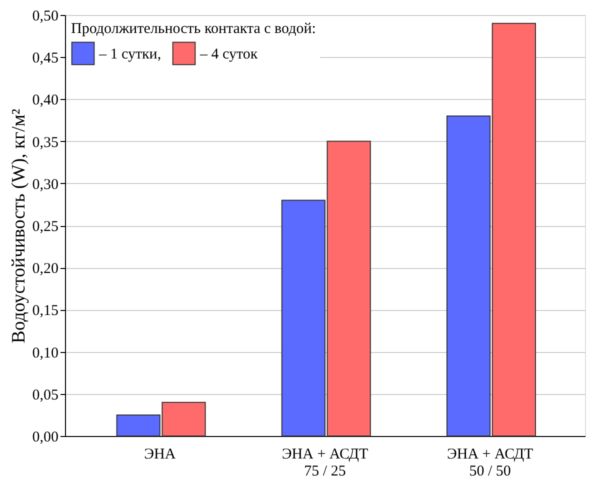 Image resolution: width=595 pixels, height=484 pixels. Describe the element at coordinates (45, 311) in the screenshot. I see `y-tick-label: 0,15` at that location.